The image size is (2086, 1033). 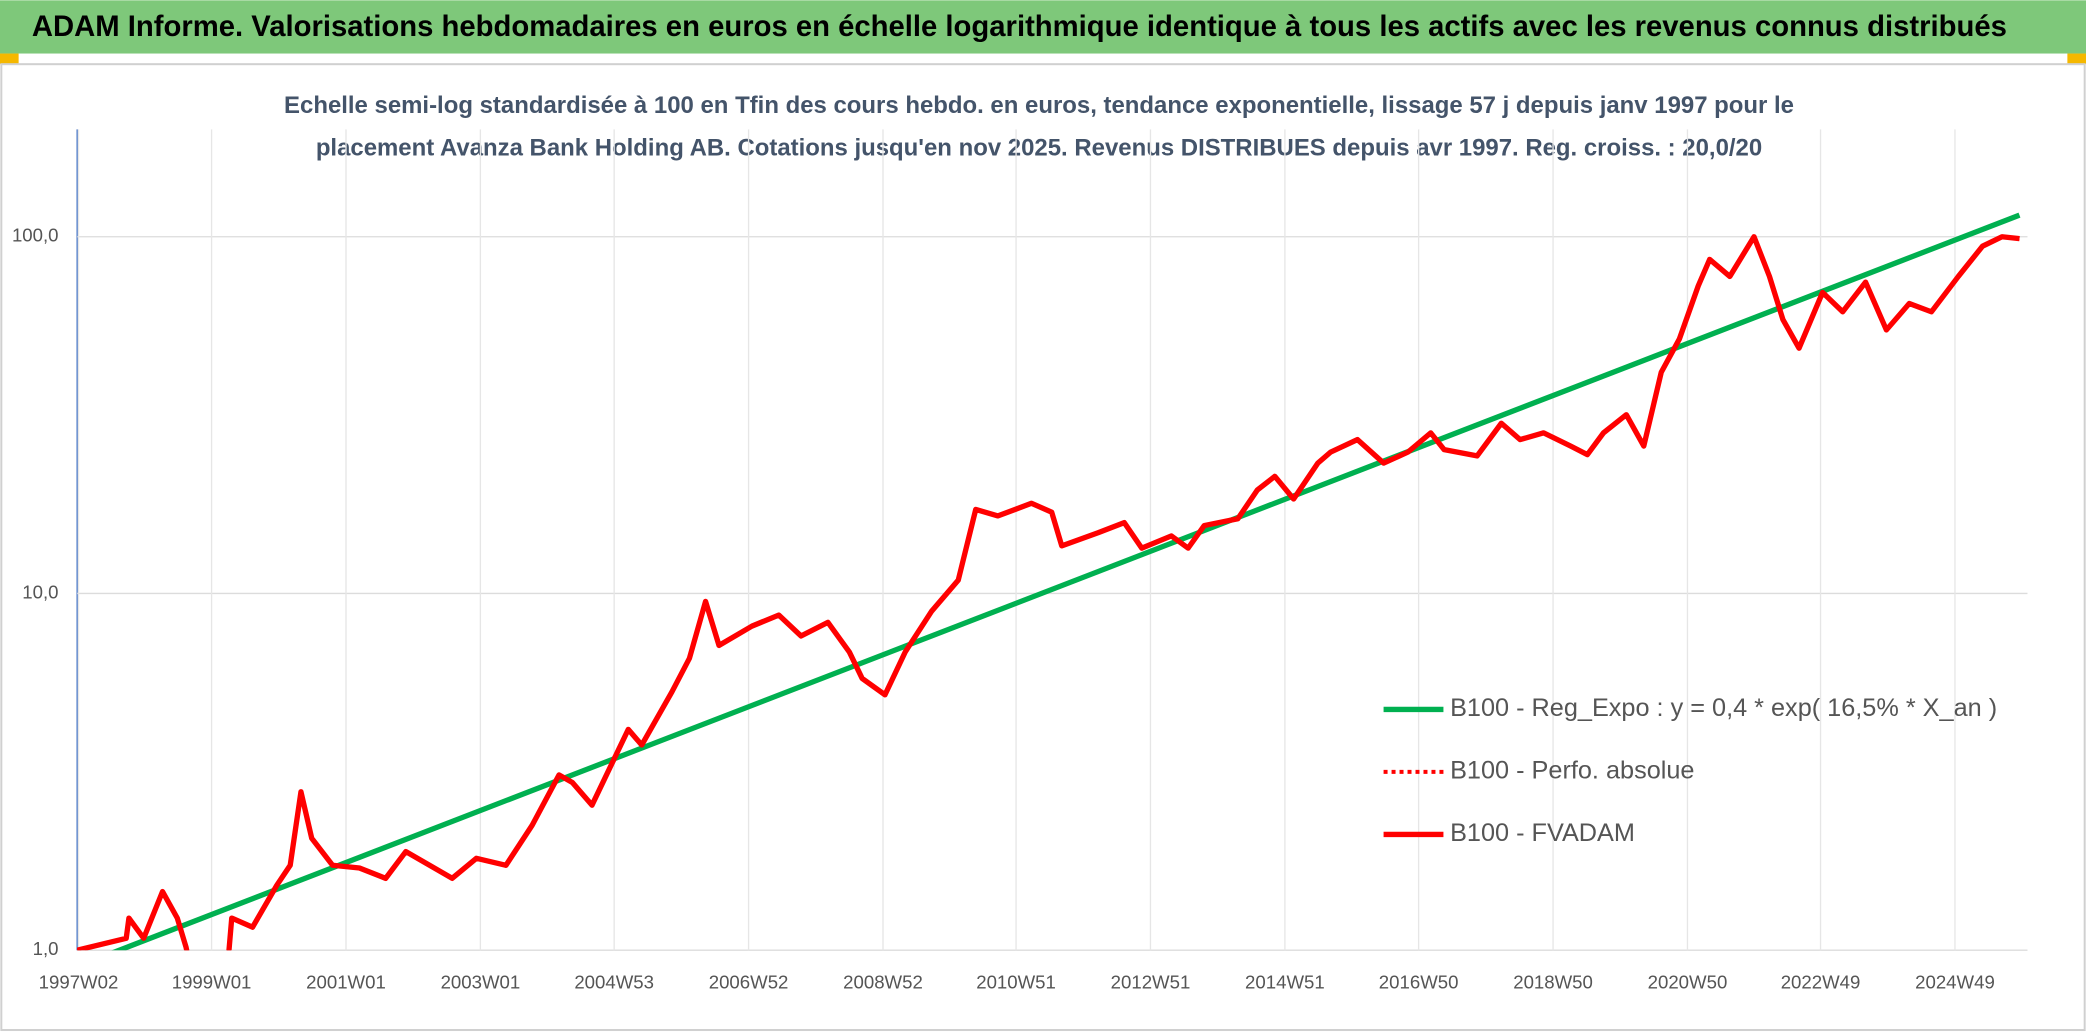 I want to click on x-tick-label: 2022W49, so click(x=1821, y=981).